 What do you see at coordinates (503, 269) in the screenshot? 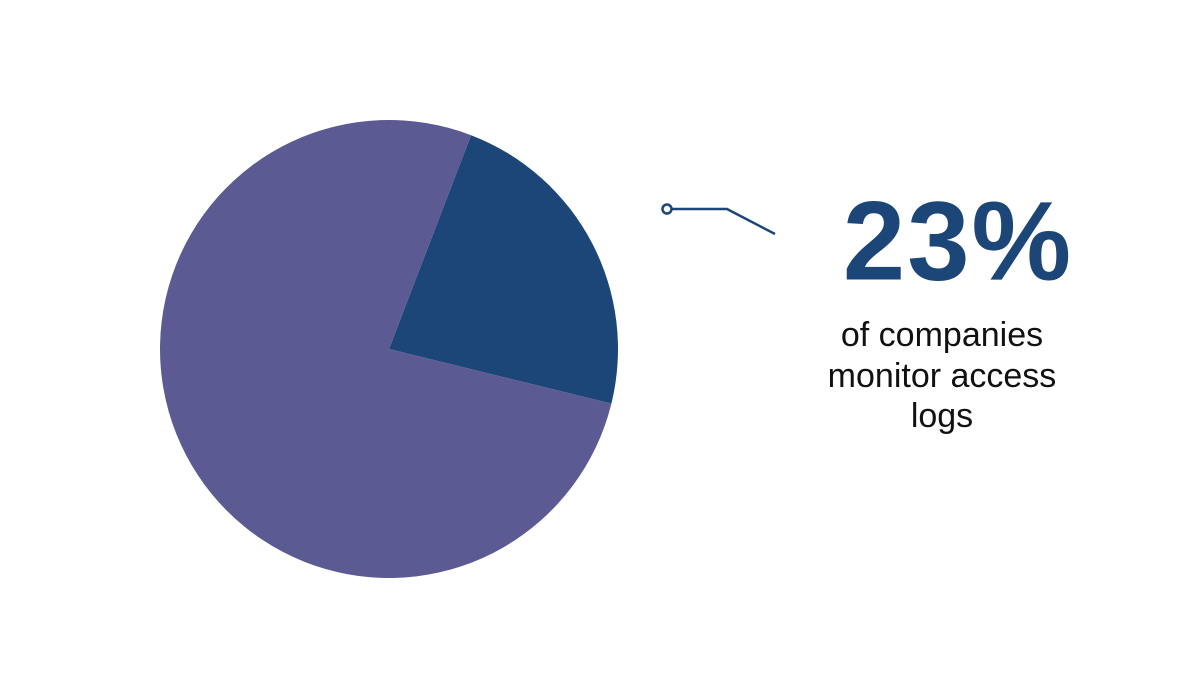
I see `pie-slice` at bounding box center [503, 269].